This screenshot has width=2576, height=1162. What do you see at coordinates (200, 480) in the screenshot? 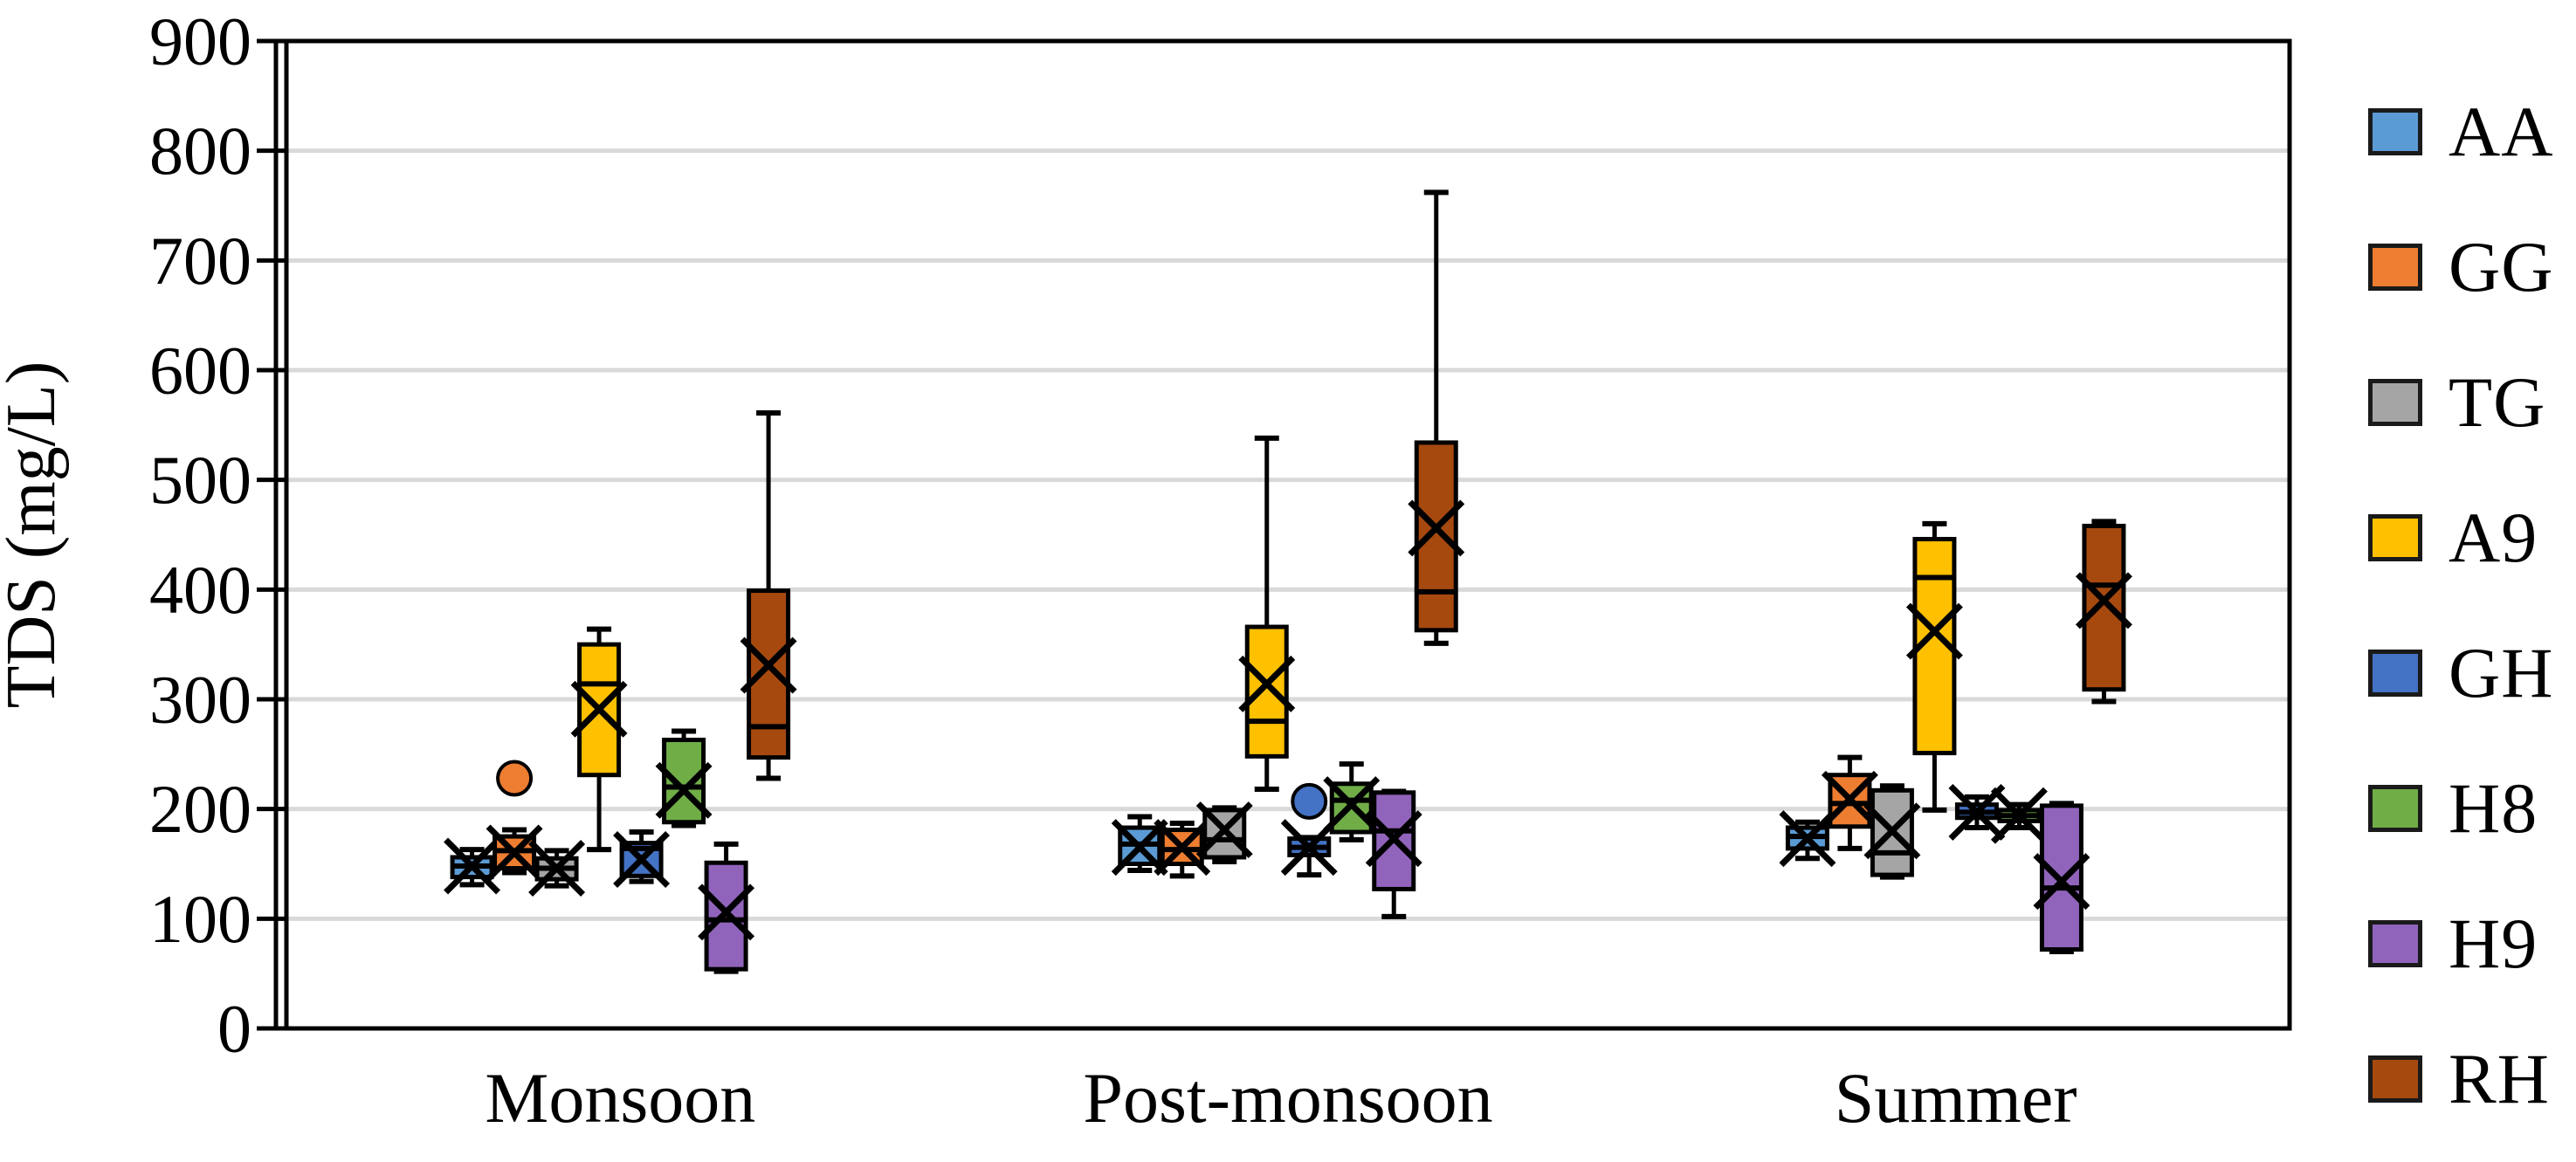
I see `y-tick-label-500: 500` at bounding box center [200, 480].